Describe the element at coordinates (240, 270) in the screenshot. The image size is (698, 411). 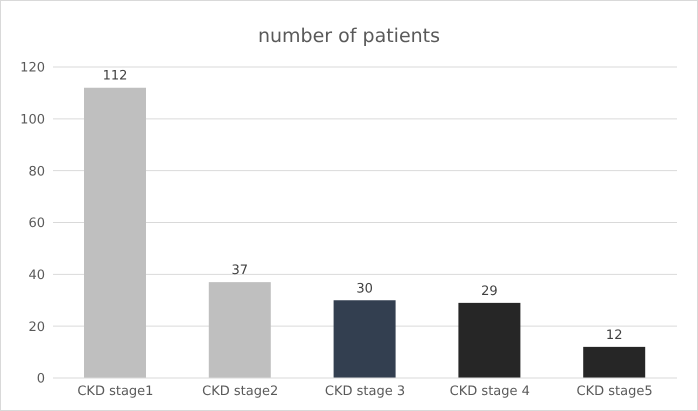
I see `data-label: 37` at that location.